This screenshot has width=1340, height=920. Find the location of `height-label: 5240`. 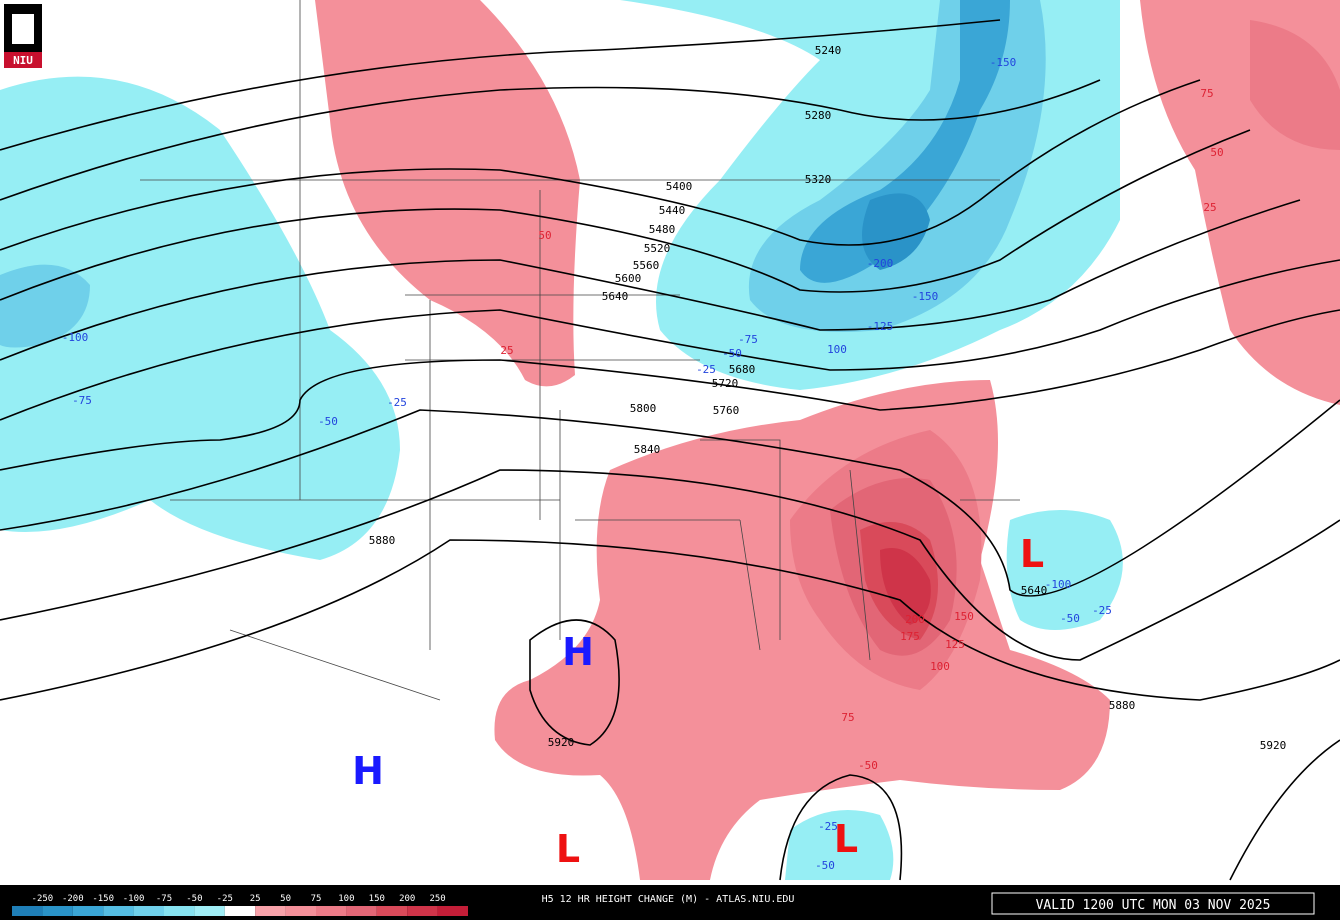

height-label: 5240 is located at coordinates (828, 50).